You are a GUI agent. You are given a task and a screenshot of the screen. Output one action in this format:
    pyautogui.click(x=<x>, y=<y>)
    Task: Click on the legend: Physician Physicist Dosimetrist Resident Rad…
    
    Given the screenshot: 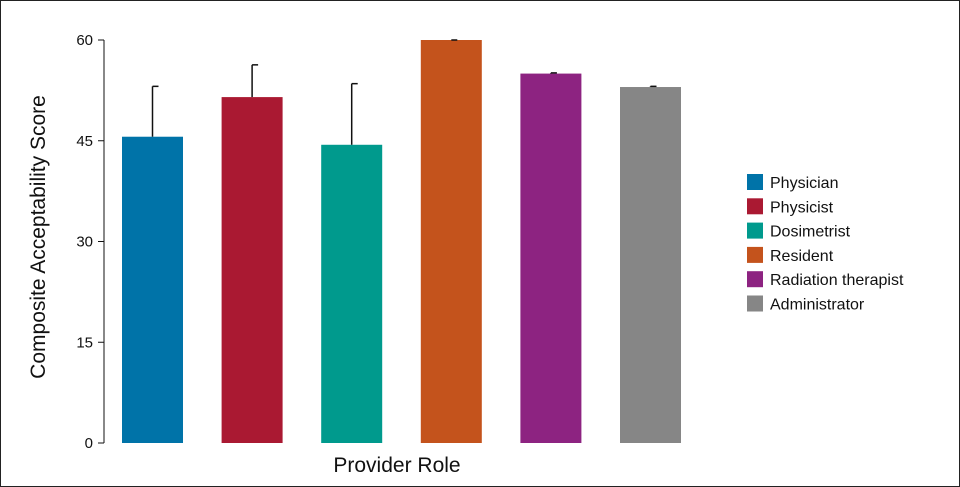 What is the action you would take?
    pyautogui.click(x=825, y=244)
    